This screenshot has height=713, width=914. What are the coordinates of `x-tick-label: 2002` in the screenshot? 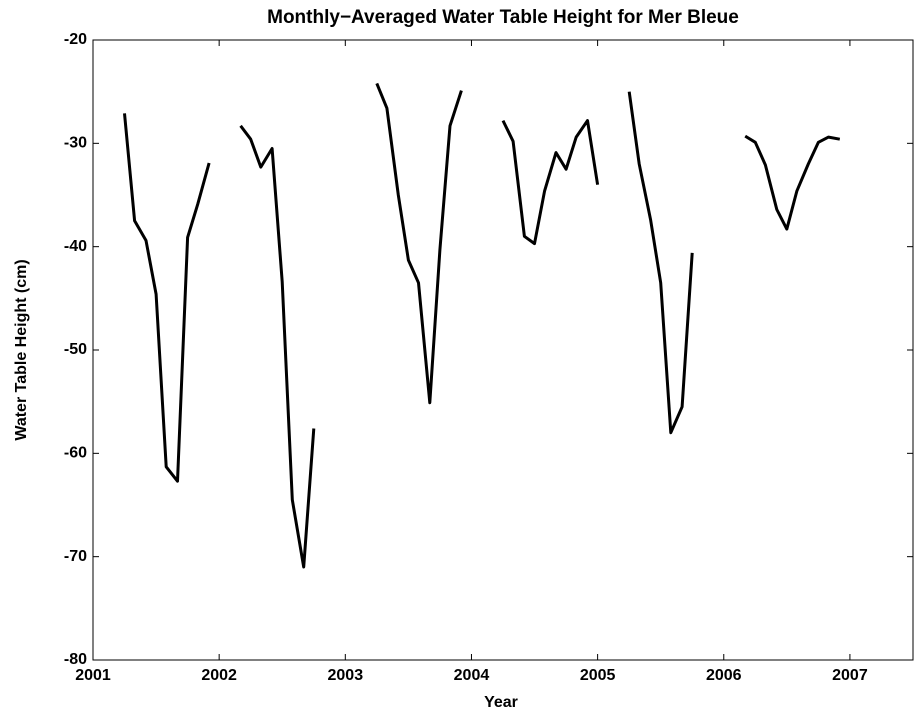 It's located at (219, 675).